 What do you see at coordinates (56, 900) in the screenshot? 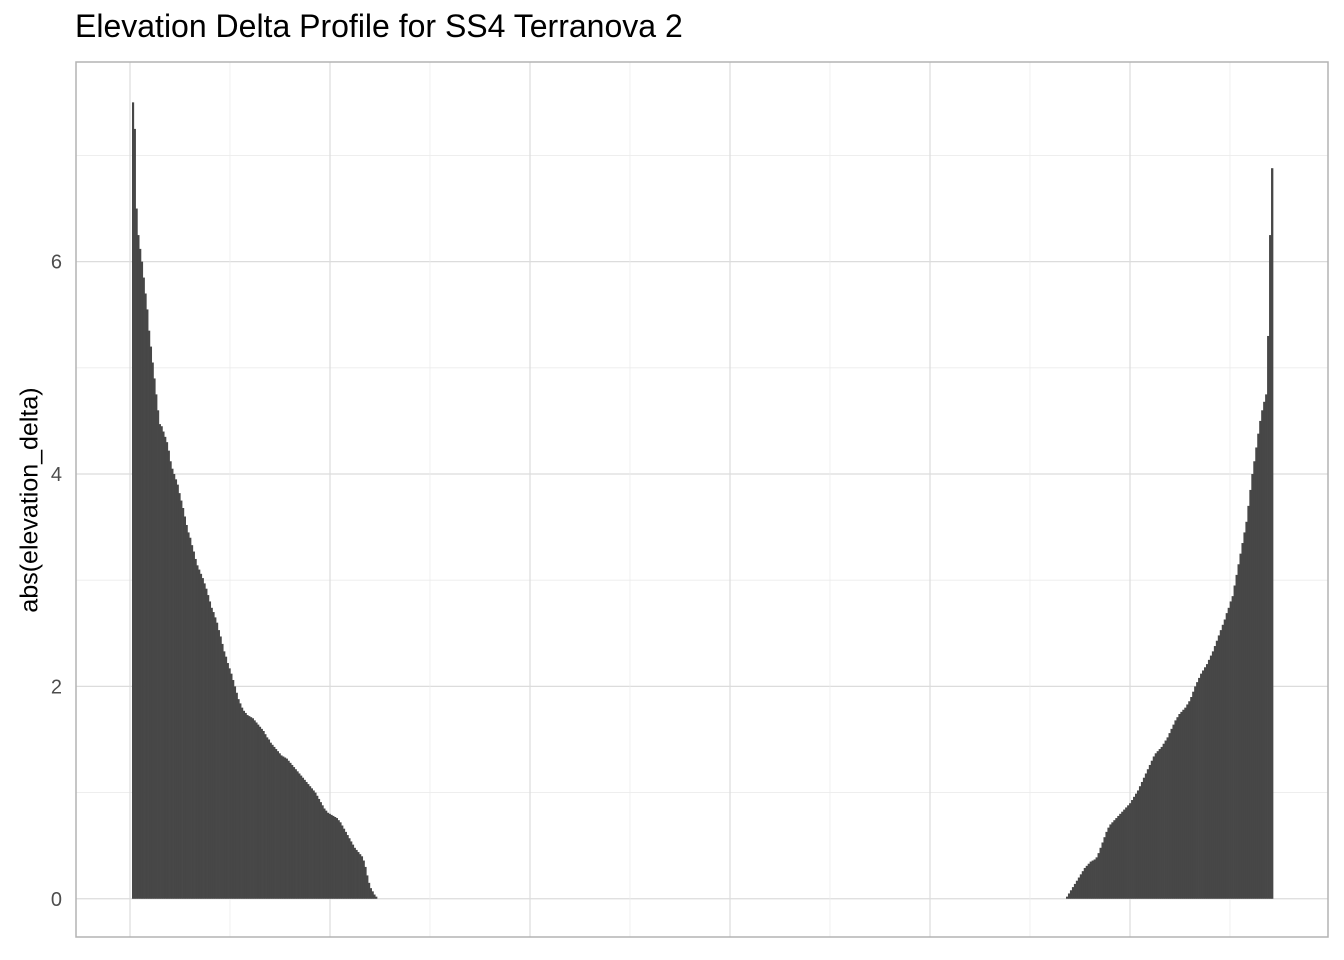
I see `y-tick-label: 0` at bounding box center [56, 900].